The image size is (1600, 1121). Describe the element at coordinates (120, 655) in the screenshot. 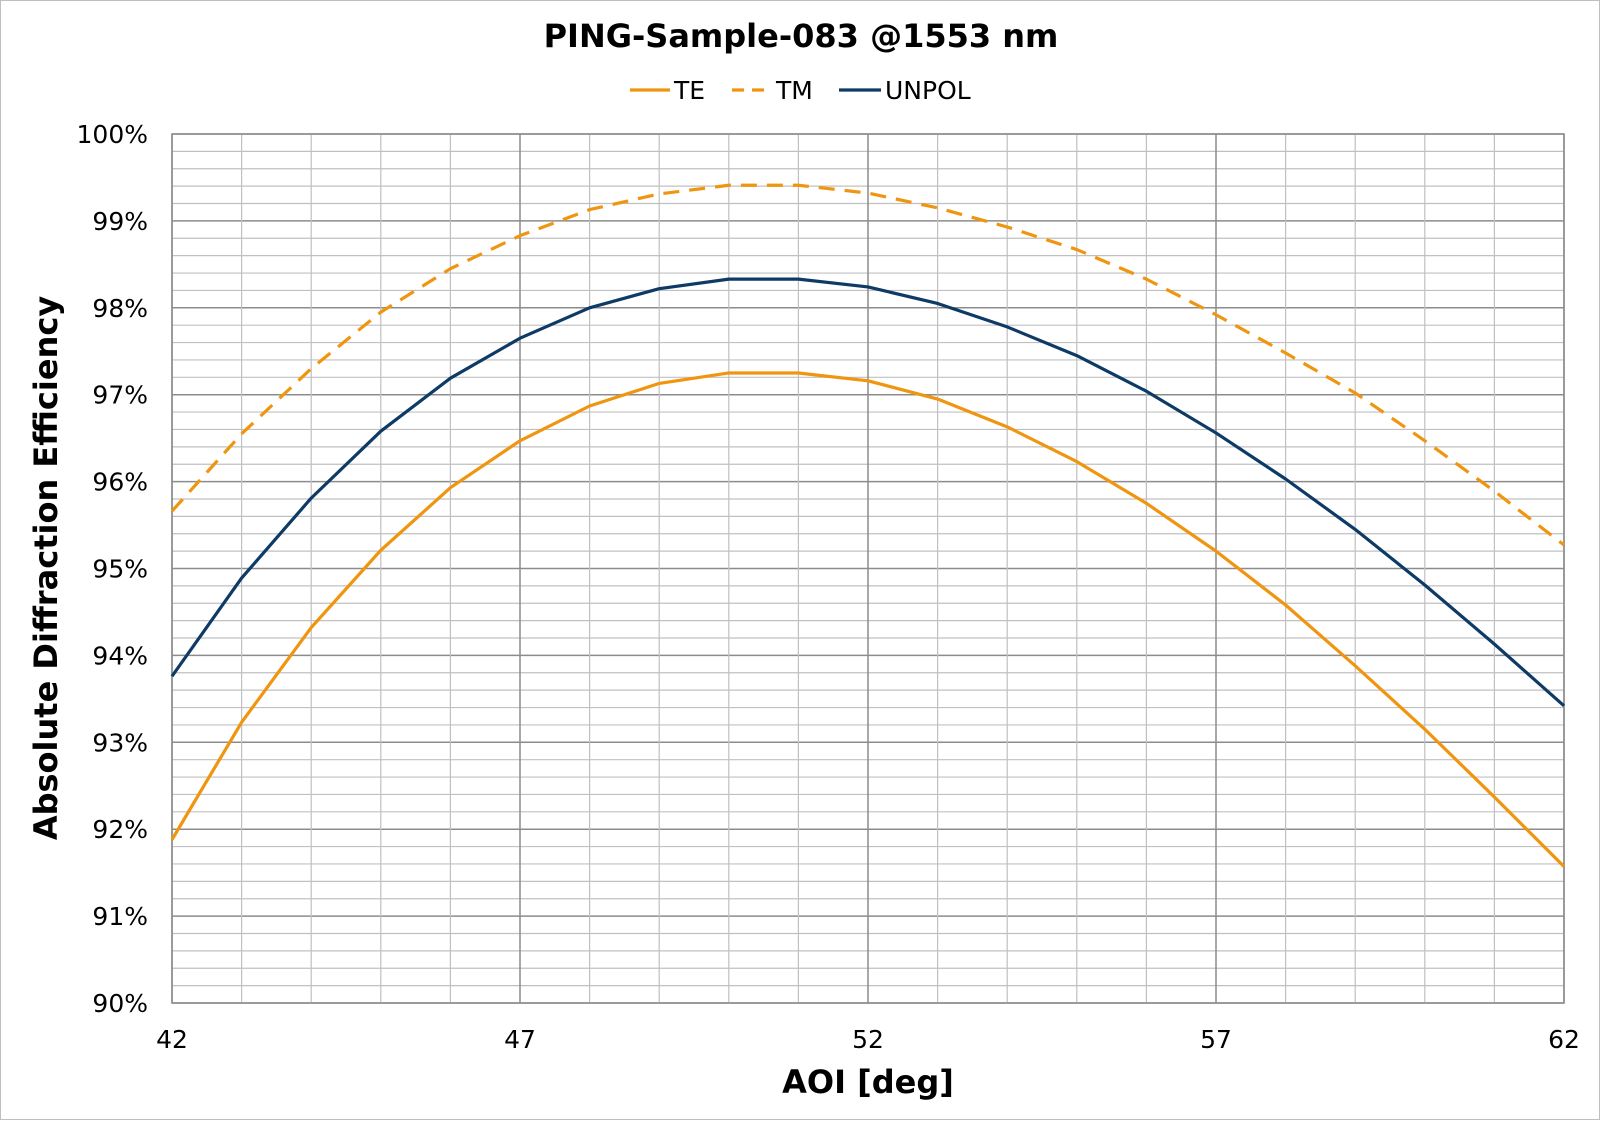

I see `y-tick-label: 94%` at that location.